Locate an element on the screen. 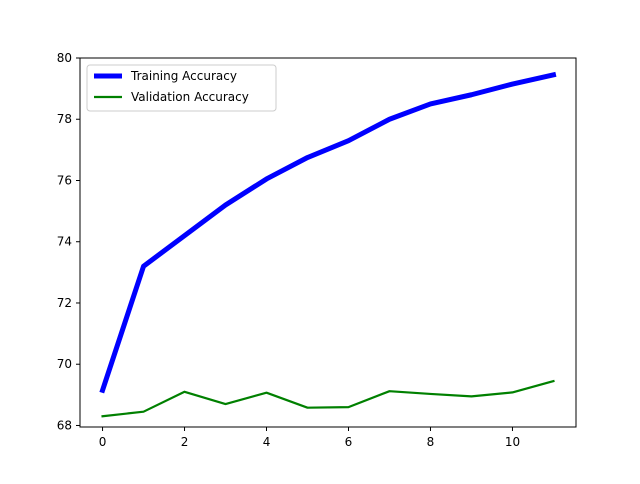  y-tick-label: 68 is located at coordinates (64, 425).